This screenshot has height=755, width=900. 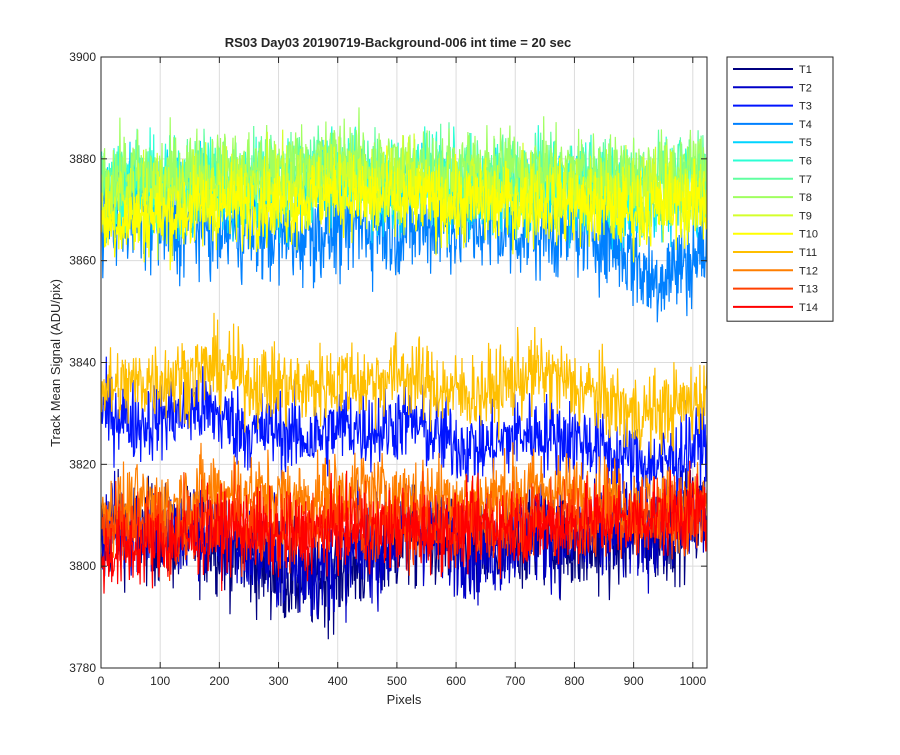 I want to click on x-tick-label: 200, so click(x=219, y=681).